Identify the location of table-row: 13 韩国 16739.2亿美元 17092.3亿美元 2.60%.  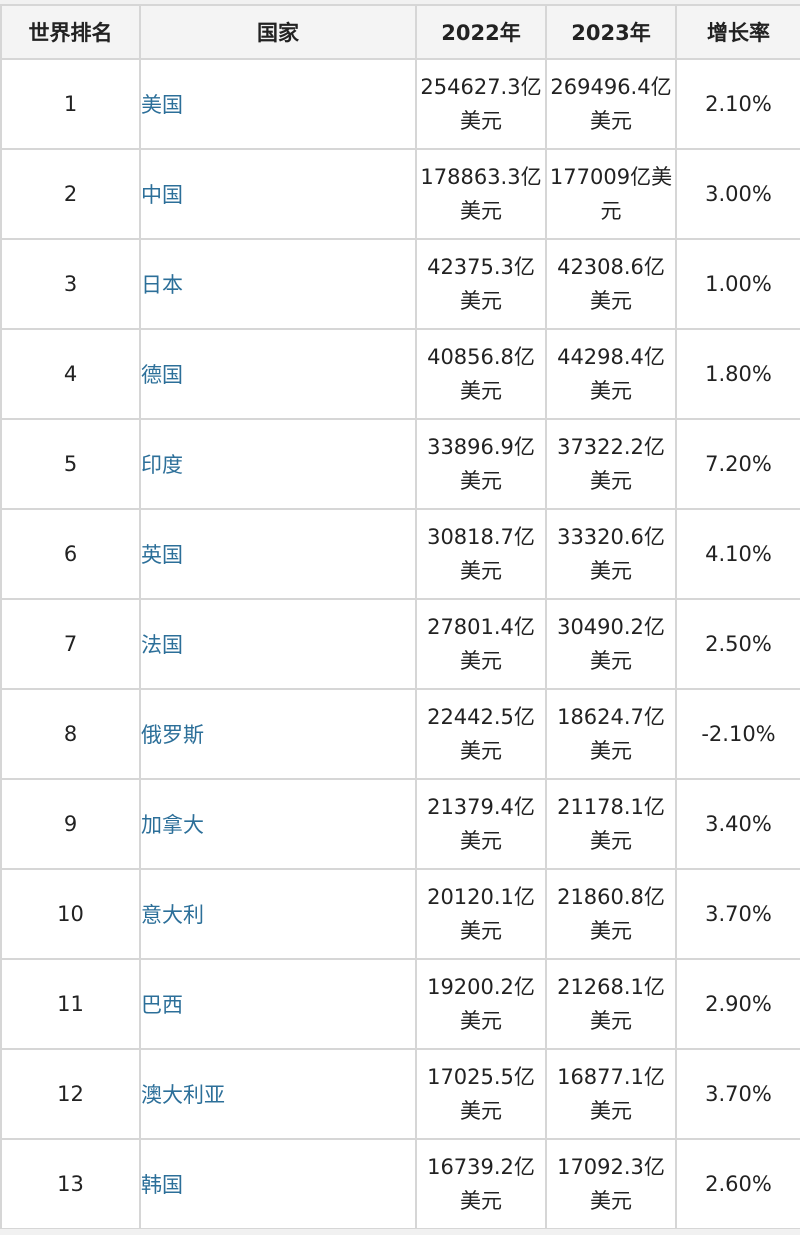
(400, 1184).